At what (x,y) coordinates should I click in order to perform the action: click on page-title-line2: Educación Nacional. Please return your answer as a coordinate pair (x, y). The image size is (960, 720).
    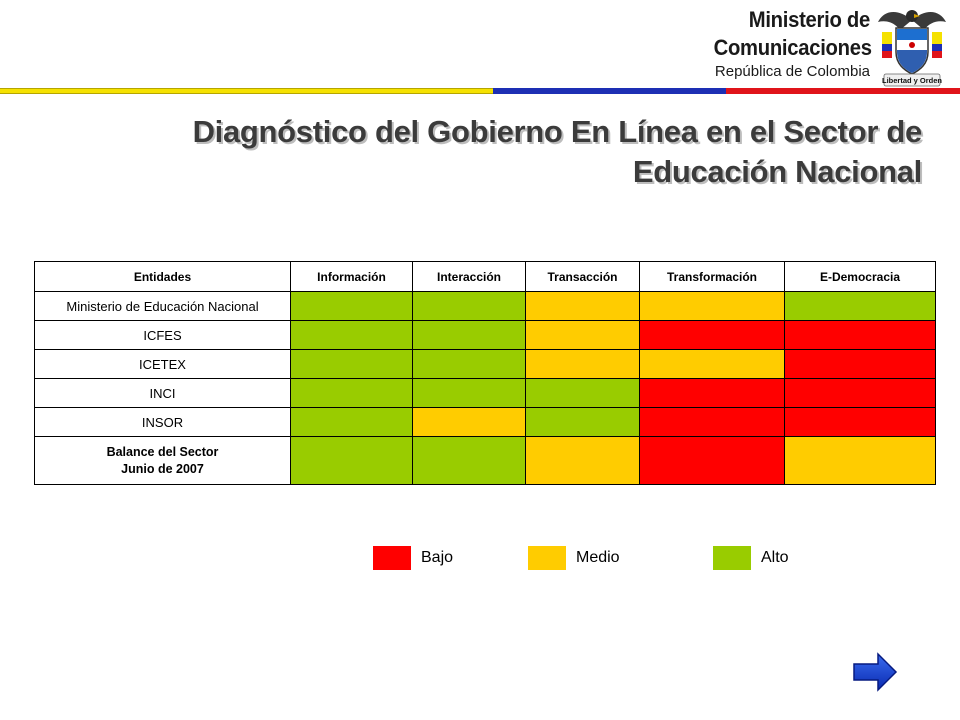
    Looking at the image, I should click on (777, 171).